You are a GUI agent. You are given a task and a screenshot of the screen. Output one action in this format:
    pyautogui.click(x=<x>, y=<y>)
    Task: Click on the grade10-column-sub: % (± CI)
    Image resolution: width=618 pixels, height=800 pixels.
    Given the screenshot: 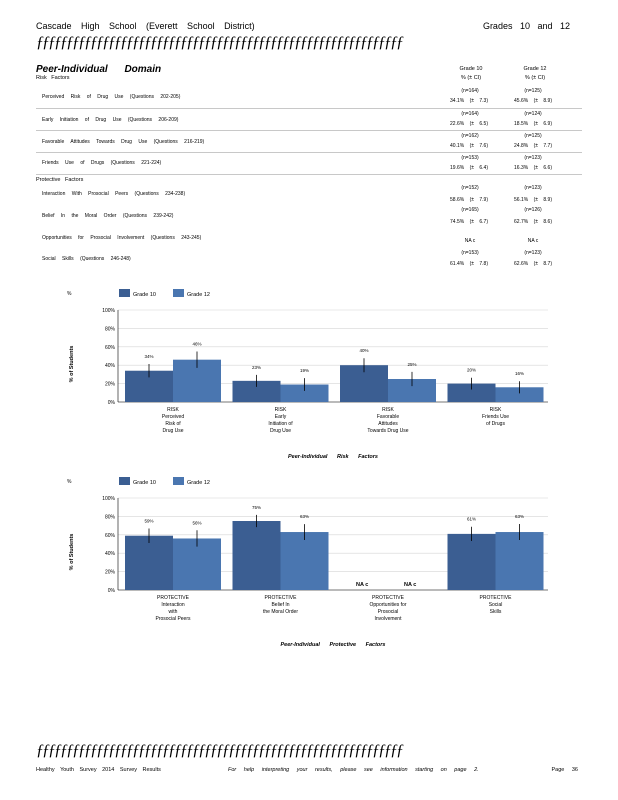 What is the action you would take?
    pyautogui.click(x=471, y=78)
    